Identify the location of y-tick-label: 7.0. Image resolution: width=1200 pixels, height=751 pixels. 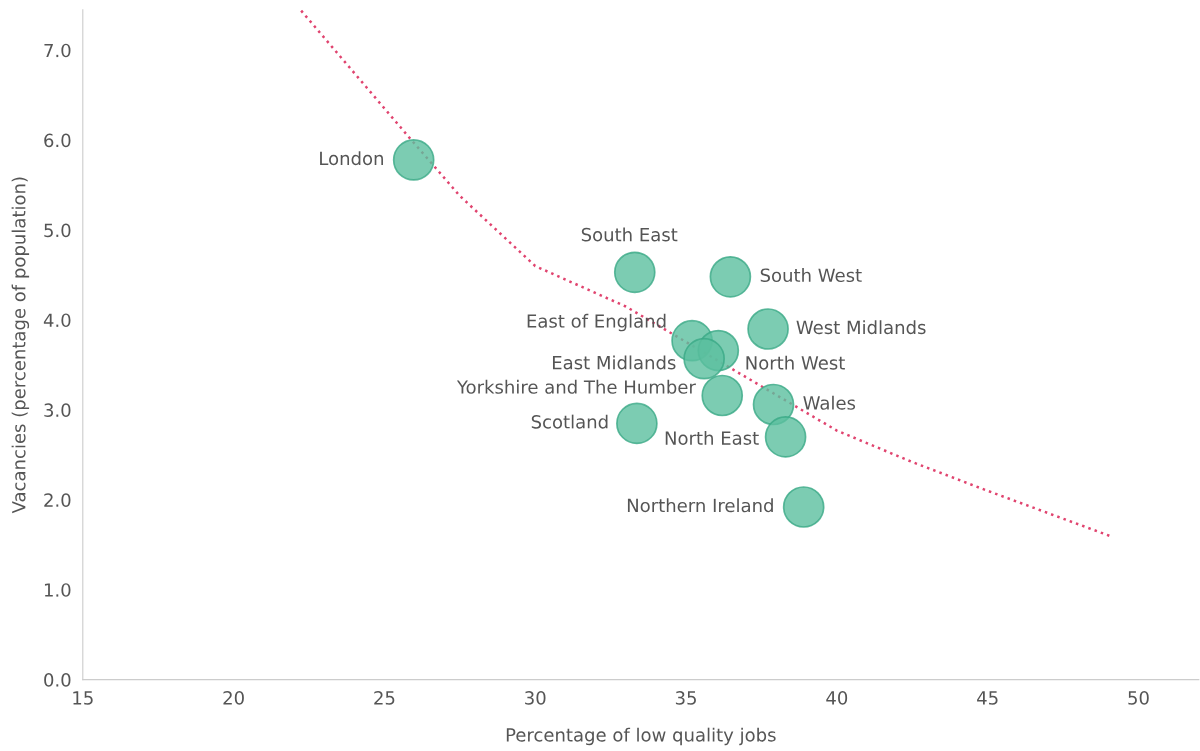
(57, 50).